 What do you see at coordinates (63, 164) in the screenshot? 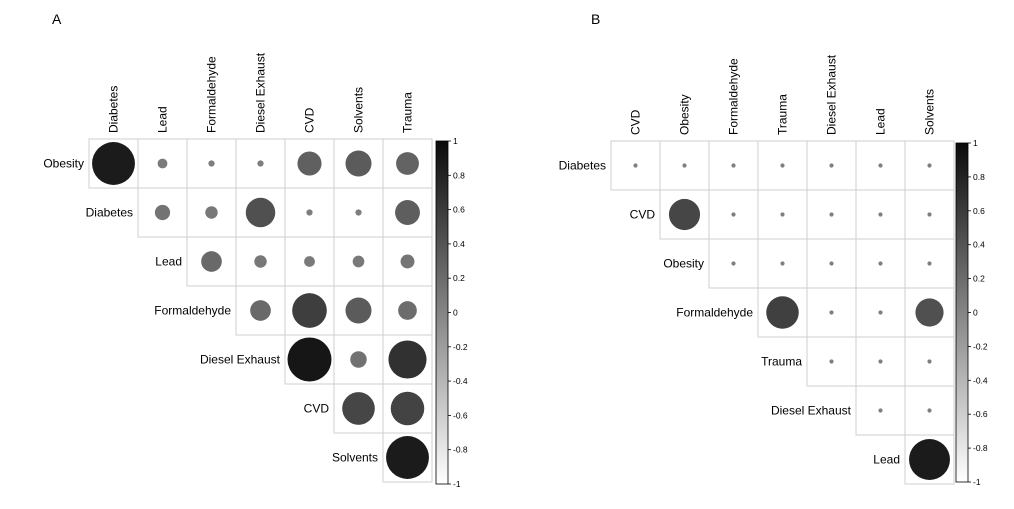
I see `row-label: Obesity` at bounding box center [63, 164].